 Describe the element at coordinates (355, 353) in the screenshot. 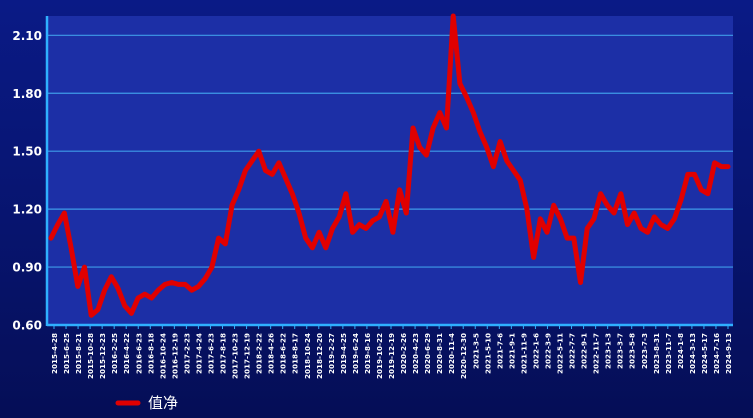

I see `x-tick-label: 2019-6-24` at that location.